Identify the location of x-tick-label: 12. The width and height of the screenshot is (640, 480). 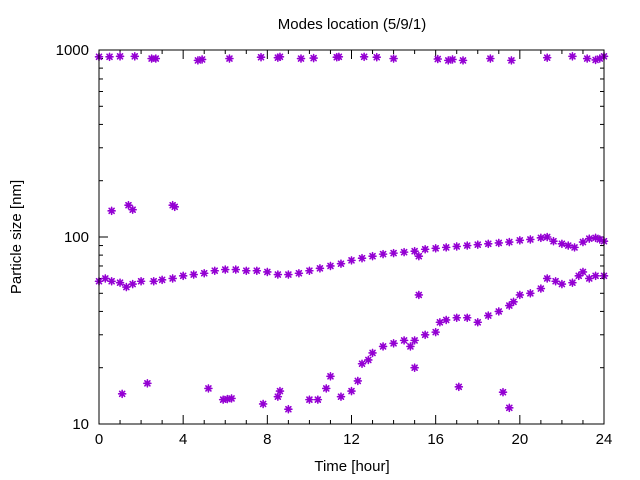
(351, 439).